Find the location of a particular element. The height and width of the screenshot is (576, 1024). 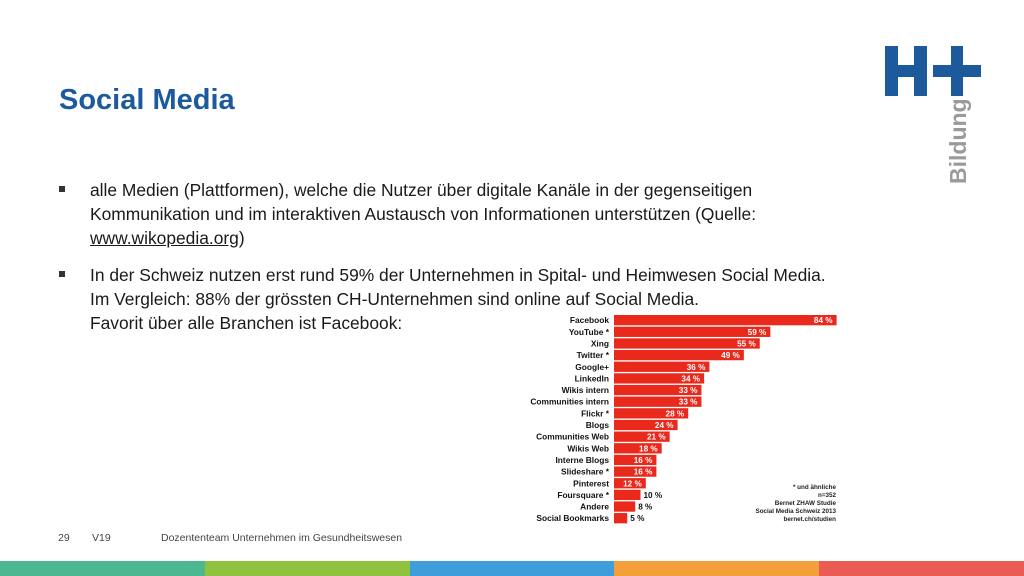

value-label: 84 % is located at coordinates (823, 320).